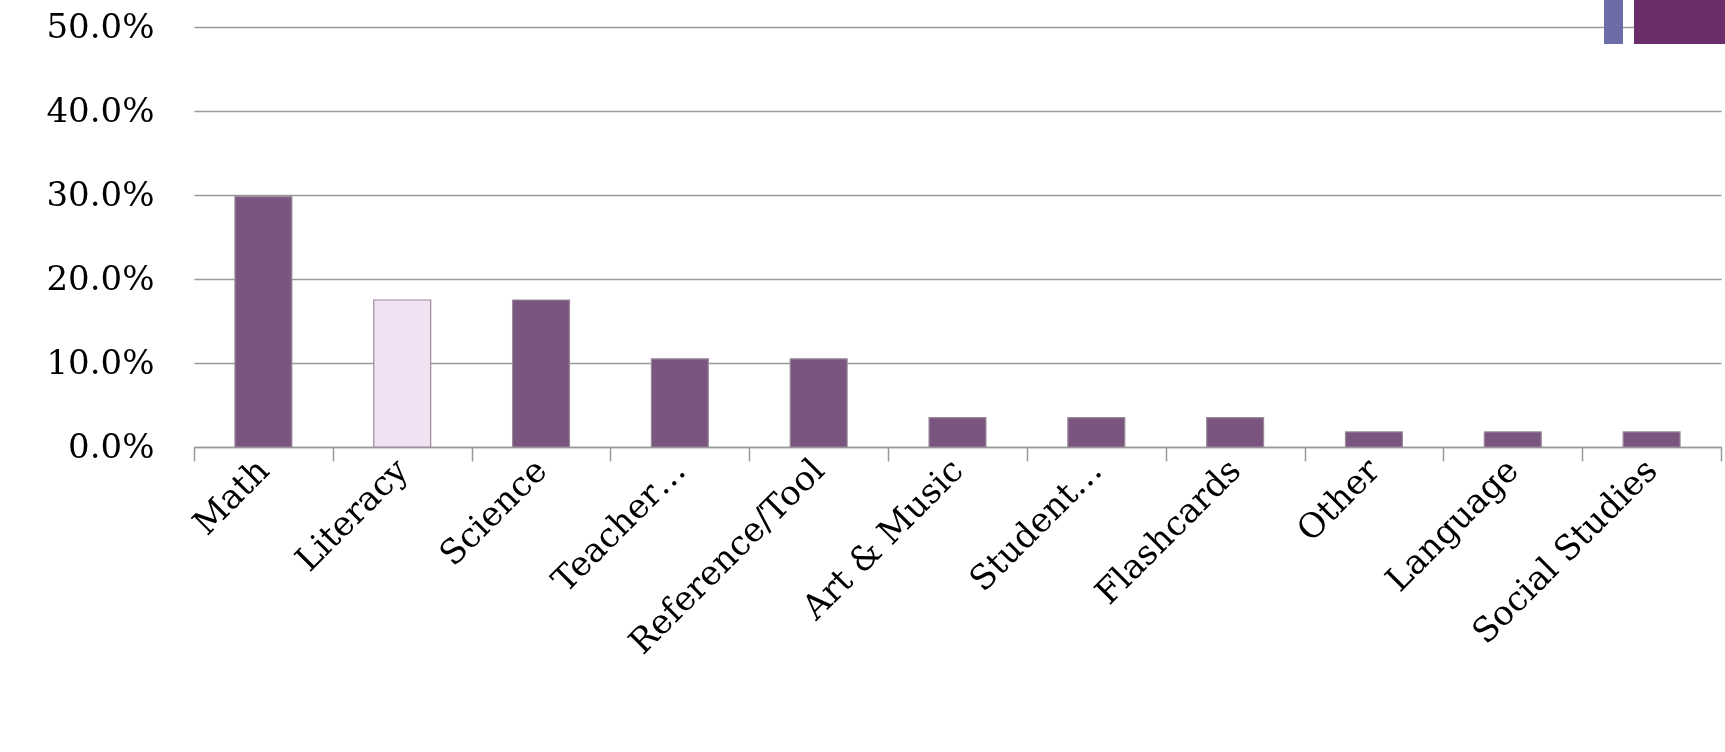 Image resolution: width=1725 pixels, height=752 pixels. I want to click on y-tick-label: 10.0%, so click(100, 361).